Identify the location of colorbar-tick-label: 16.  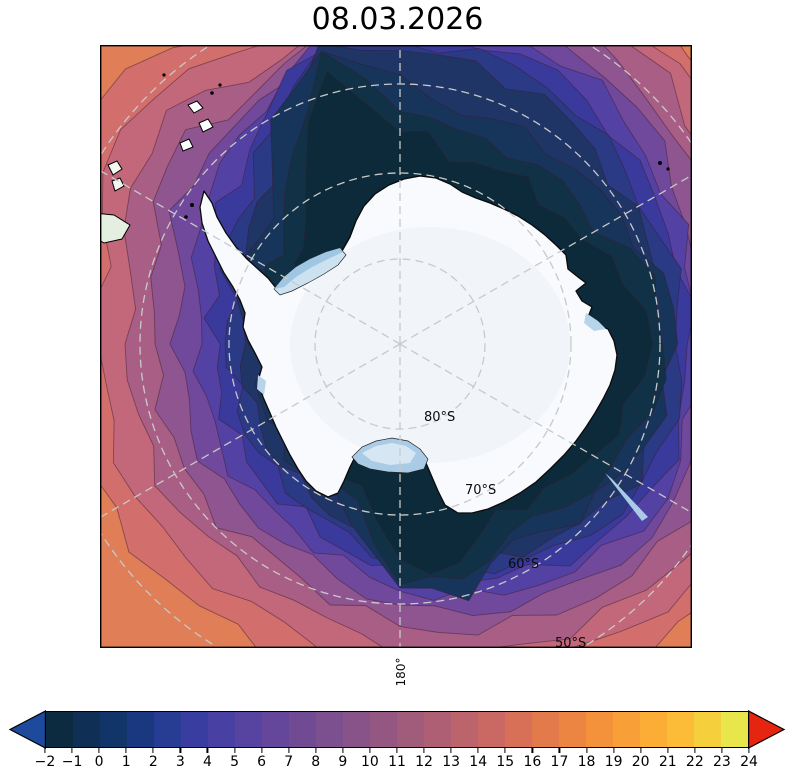
(532, 762).